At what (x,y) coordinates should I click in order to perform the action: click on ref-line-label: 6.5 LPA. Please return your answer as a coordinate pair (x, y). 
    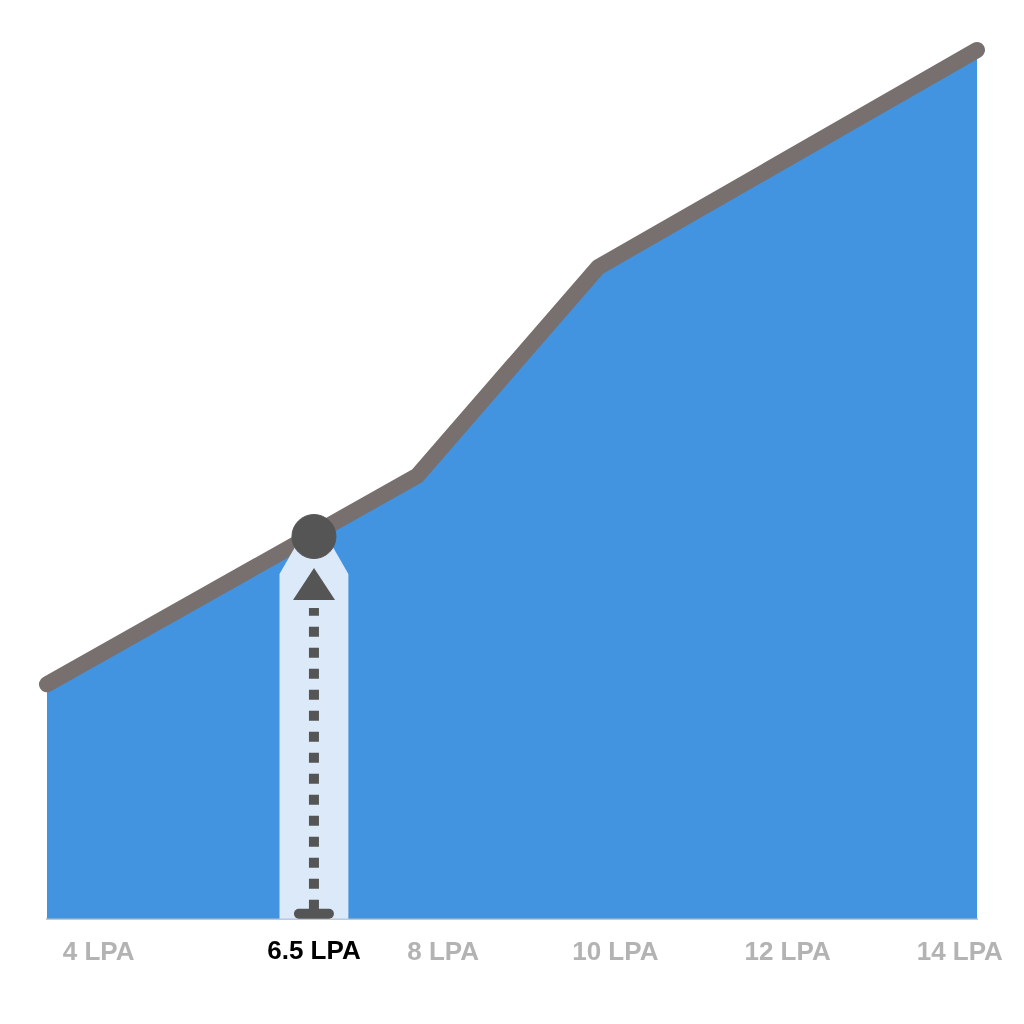
    Looking at the image, I should click on (314, 949).